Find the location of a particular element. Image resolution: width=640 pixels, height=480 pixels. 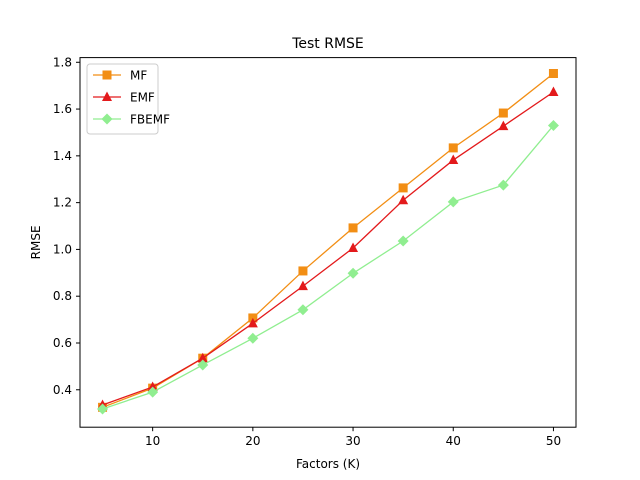

x-tick-label: 10 is located at coordinates (152, 441).